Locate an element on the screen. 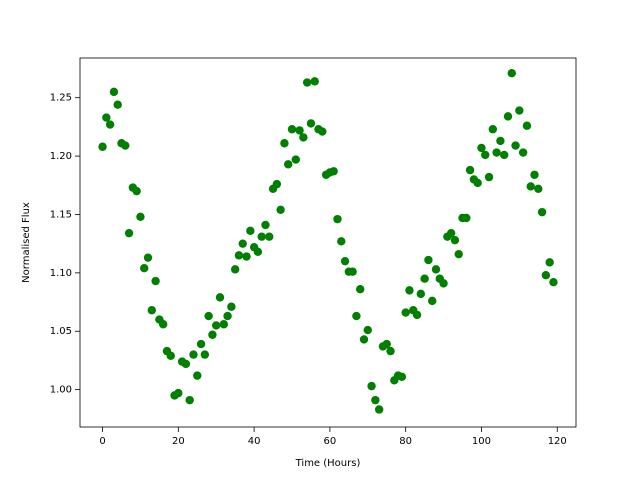 This screenshot has width=640, height=484. x-axis-label: Time (Hours) is located at coordinates (328, 463).